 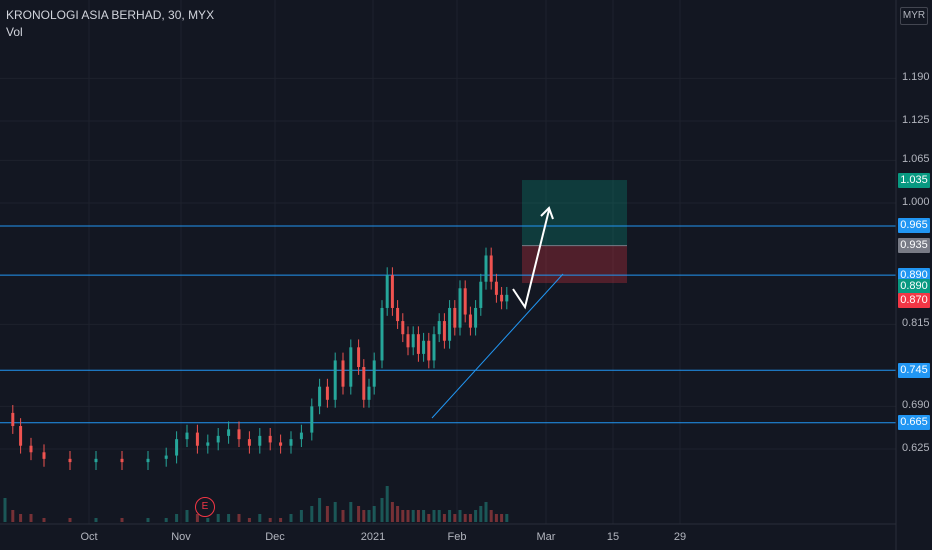 What do you see at coordinates (914, 16) in the screenshot?
I see `currency-button: MYR` at bounding box center [914, 16].